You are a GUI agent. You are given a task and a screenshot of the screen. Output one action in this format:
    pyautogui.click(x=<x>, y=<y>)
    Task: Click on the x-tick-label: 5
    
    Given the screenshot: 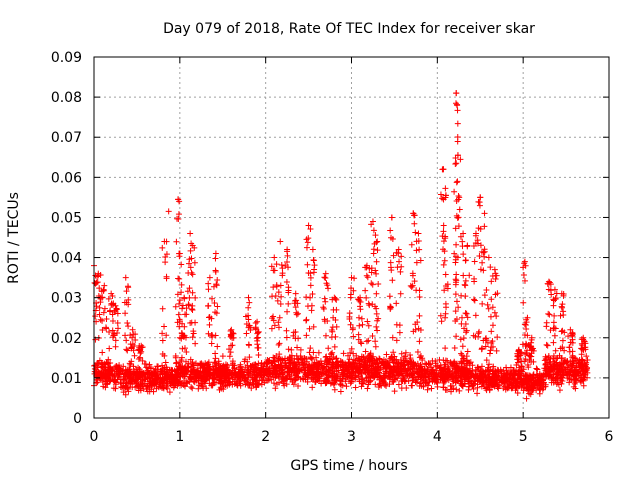 What is the action you would take?
    pyautogui.click(x=523, y=437)
    